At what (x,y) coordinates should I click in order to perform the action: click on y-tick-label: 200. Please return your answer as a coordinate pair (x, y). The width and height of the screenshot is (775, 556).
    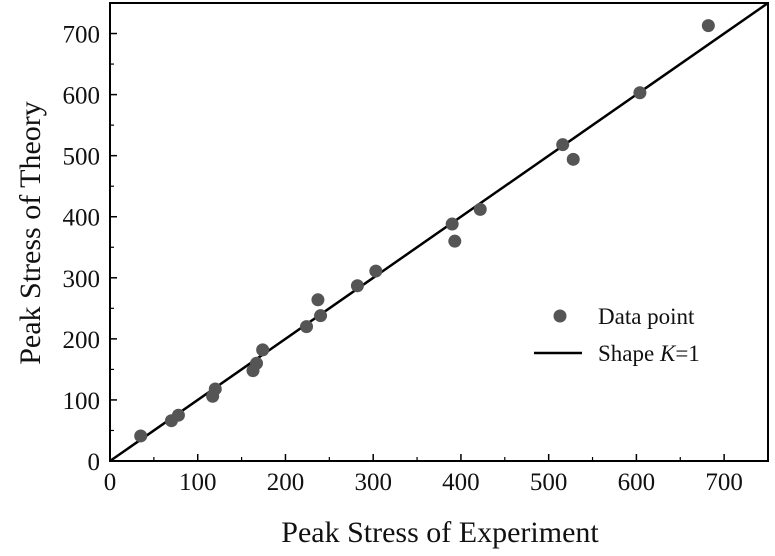
    Looking at the image, I should click on (82, 340).